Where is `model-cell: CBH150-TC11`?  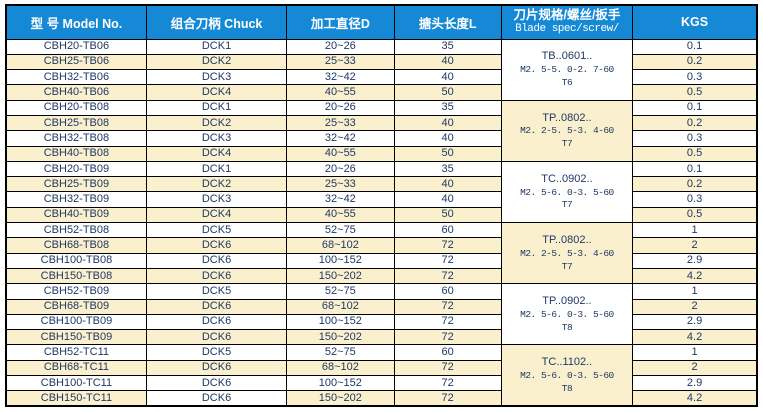
model-cell: CBH150-TC11 is located at coordinates (76, 398).